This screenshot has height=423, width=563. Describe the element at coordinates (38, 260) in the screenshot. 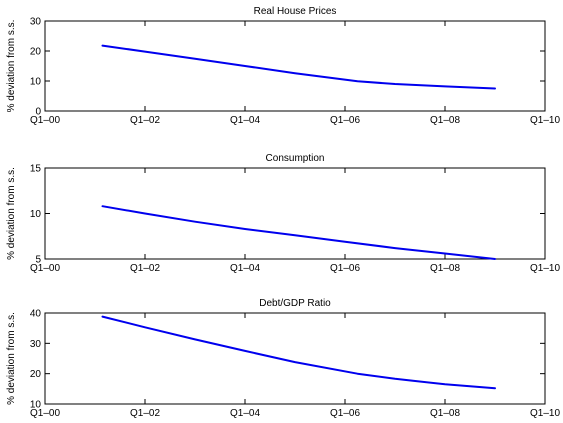

I see `y-tick-label: 5` at that location.